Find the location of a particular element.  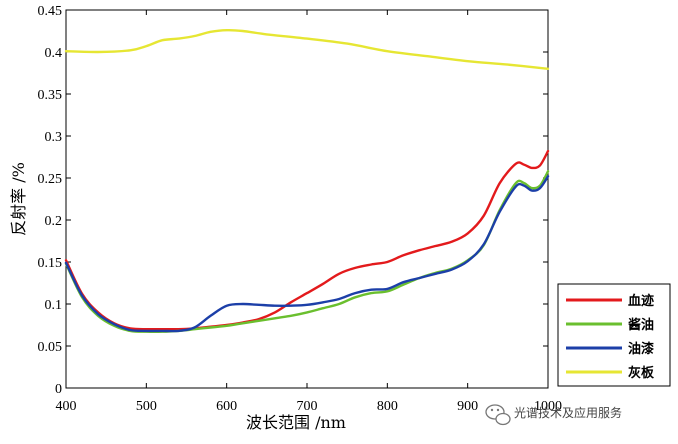

y-tick-label: 0 is located at coordinates (58, 389).